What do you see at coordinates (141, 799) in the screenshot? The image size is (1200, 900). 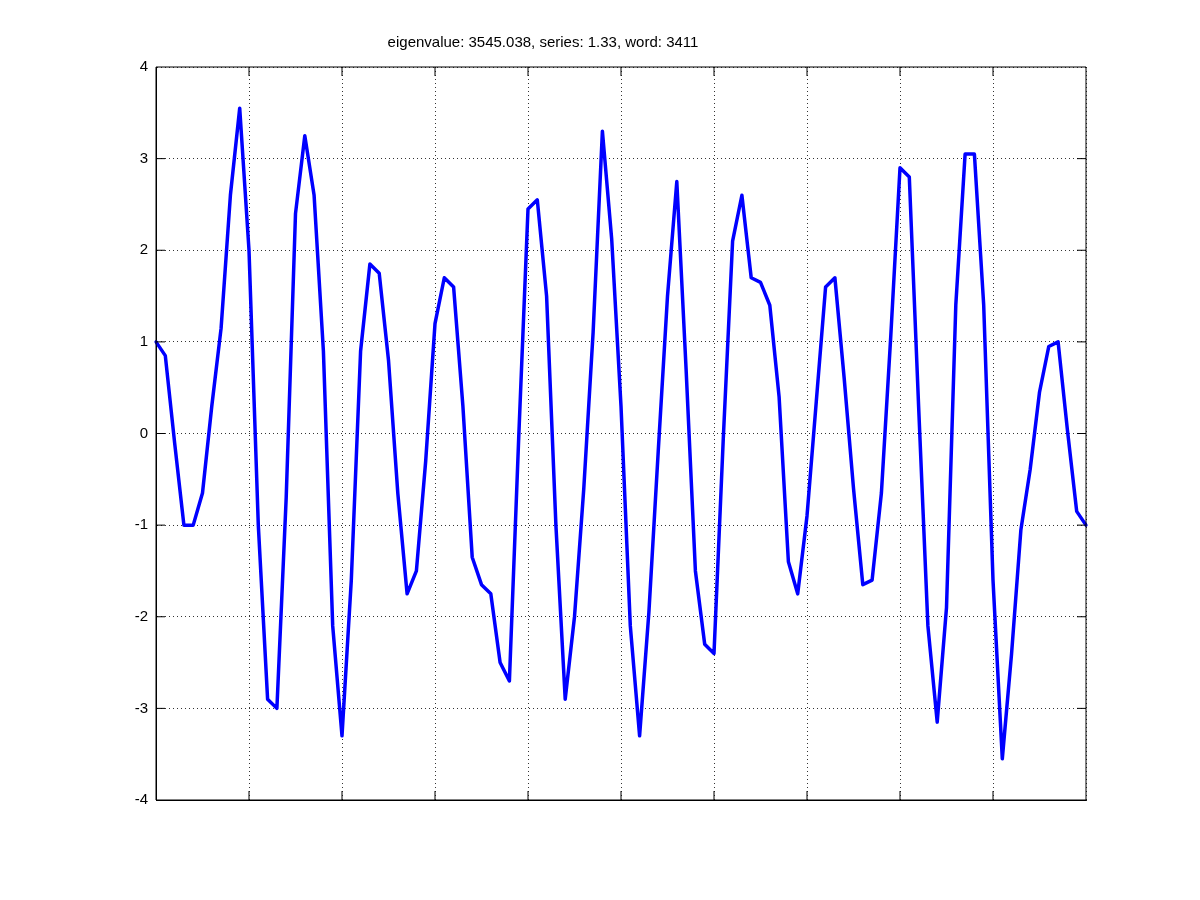 I see `y-tick-label: -4` at bounding box center [141, 799].